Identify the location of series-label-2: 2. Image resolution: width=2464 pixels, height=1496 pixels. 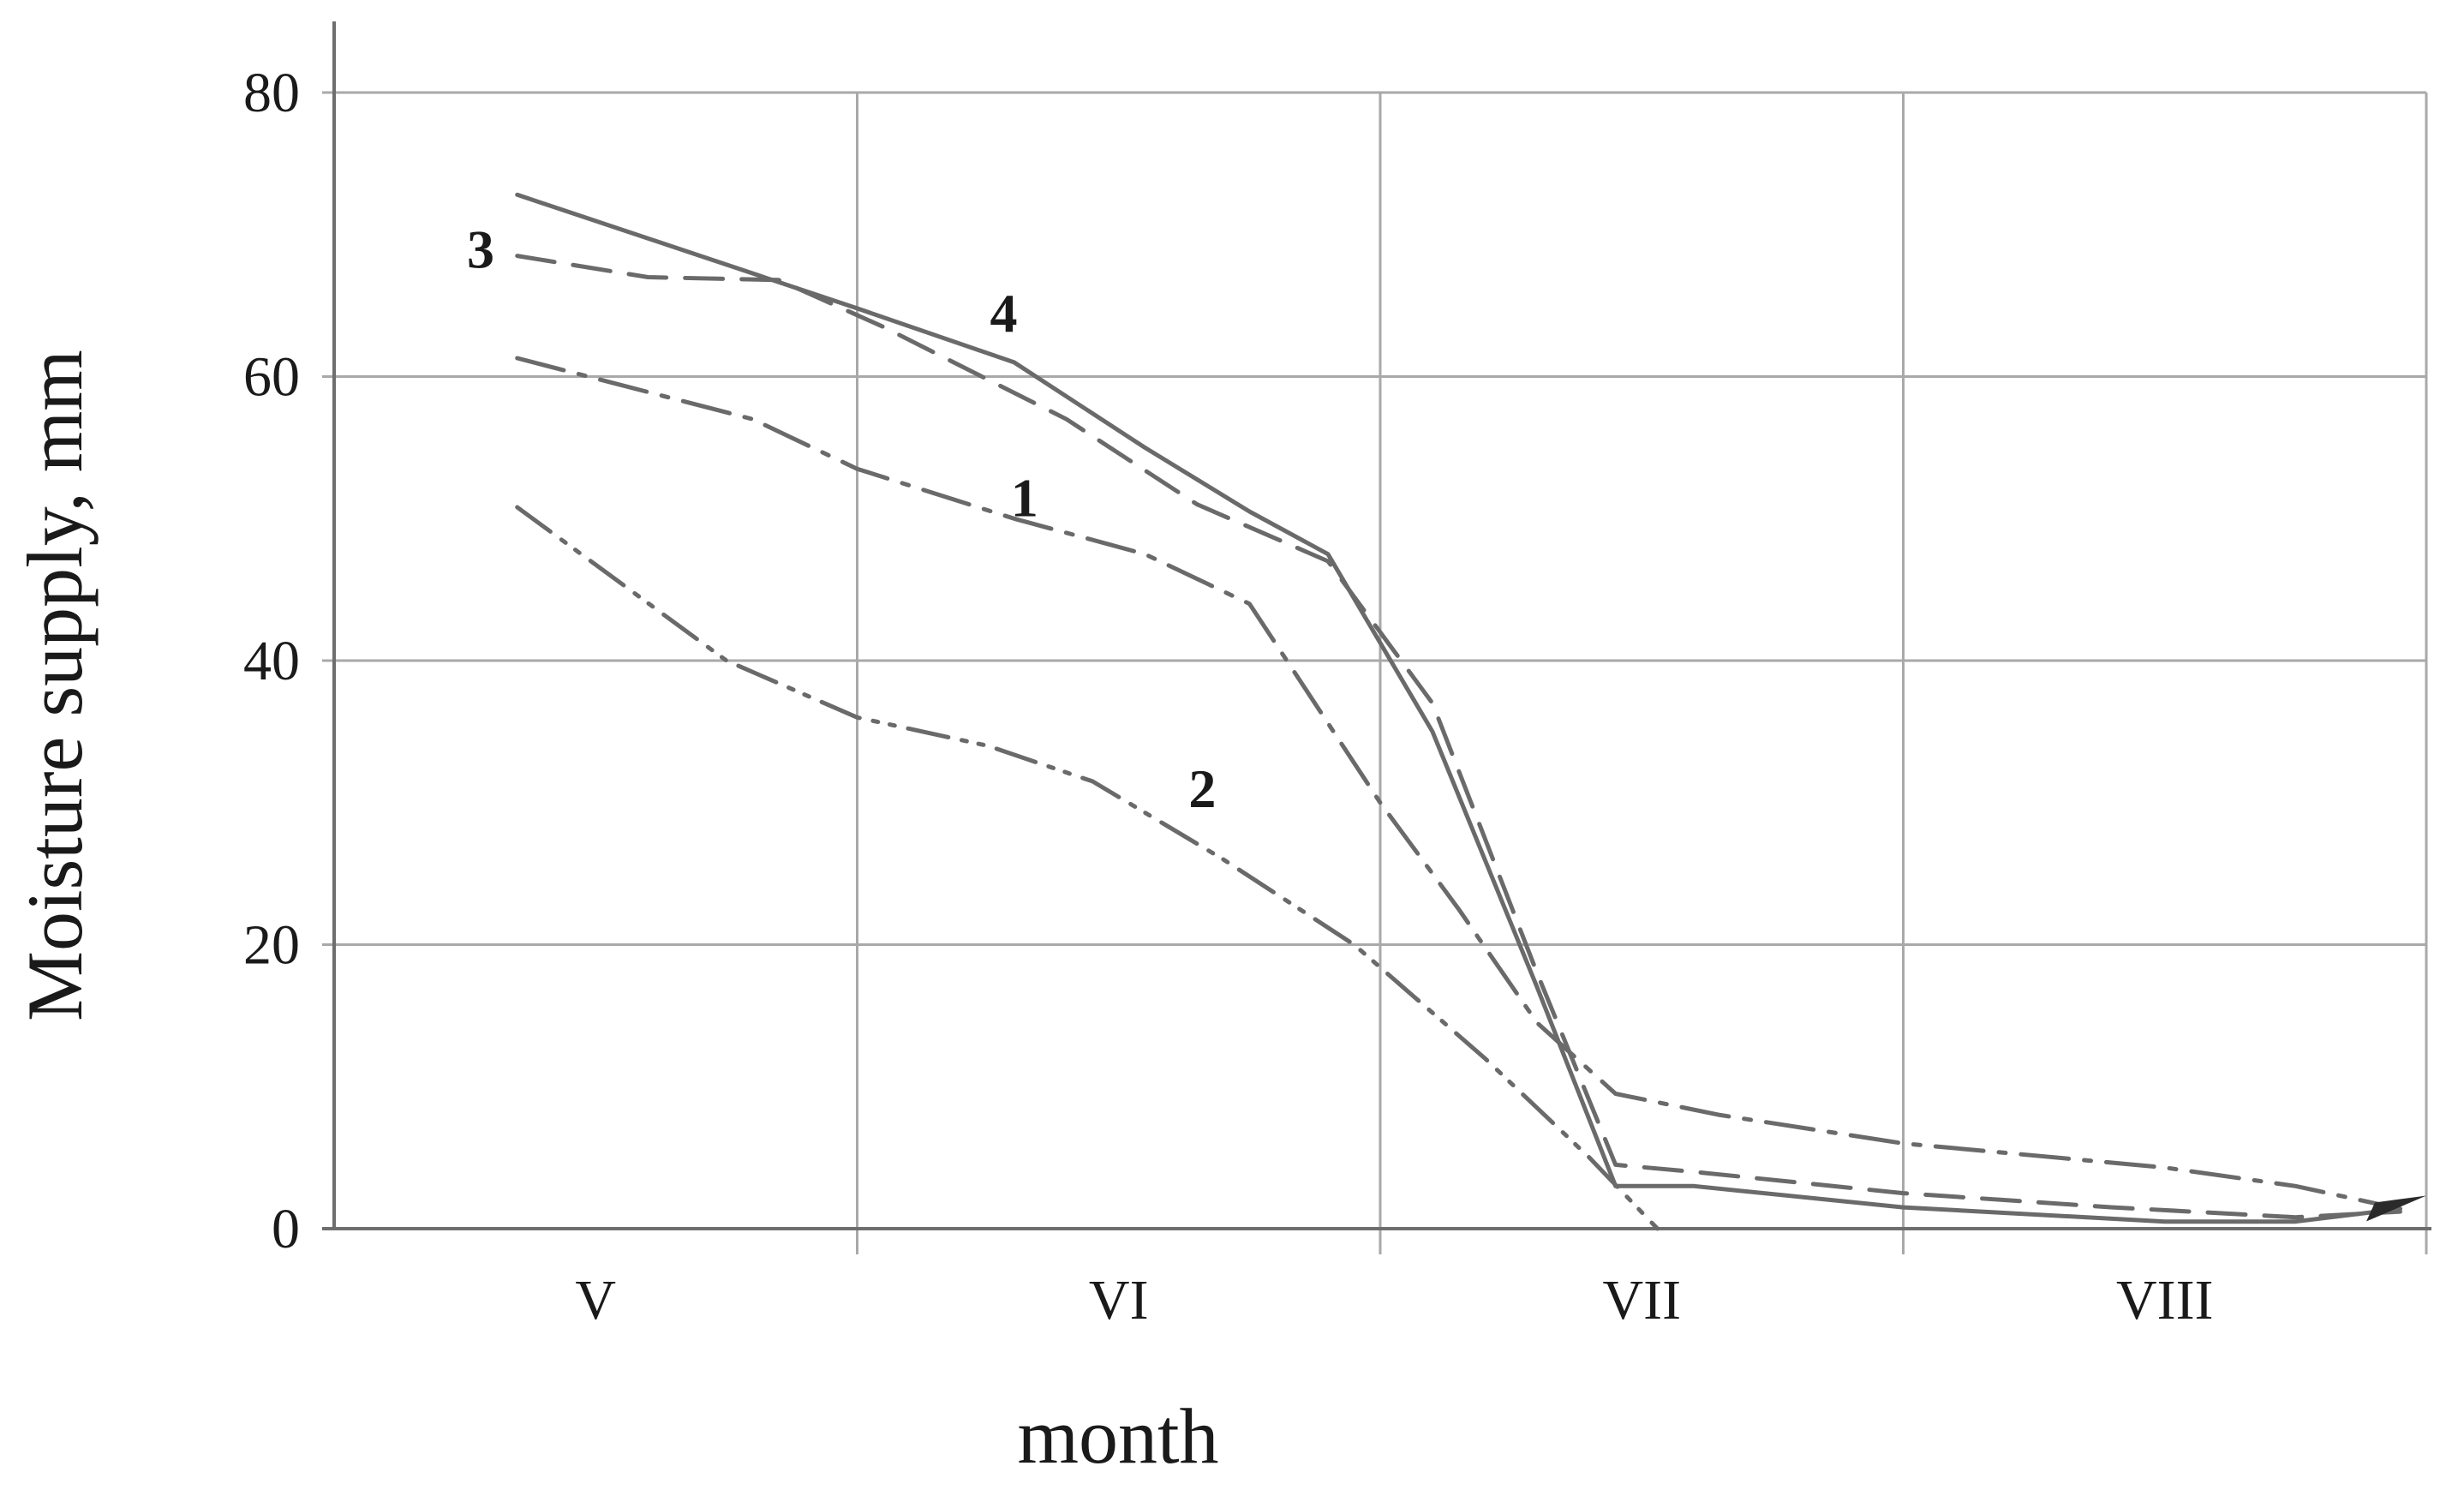
(1202, 788).